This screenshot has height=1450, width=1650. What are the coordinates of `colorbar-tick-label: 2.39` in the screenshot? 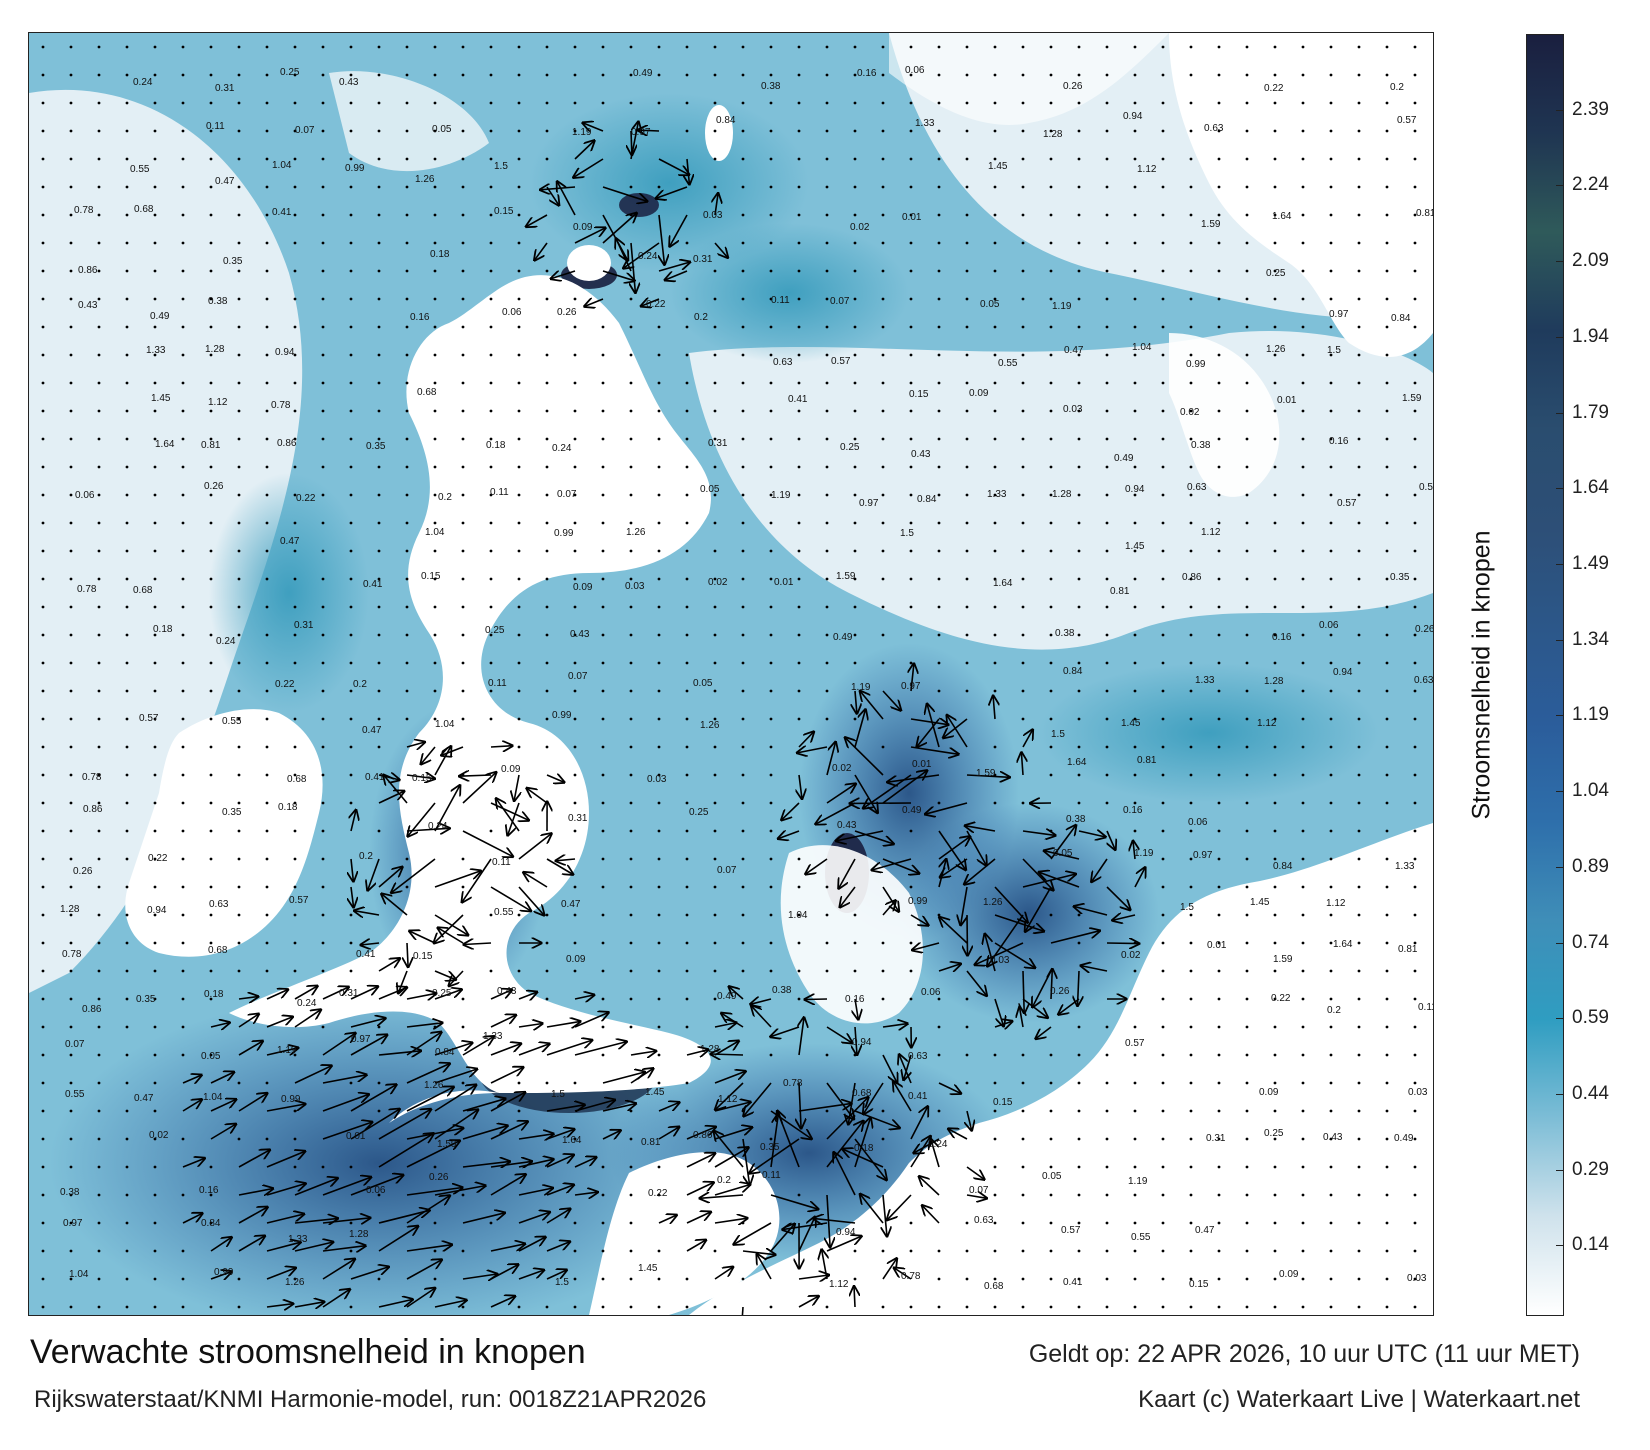 It's located at (1590, 109).